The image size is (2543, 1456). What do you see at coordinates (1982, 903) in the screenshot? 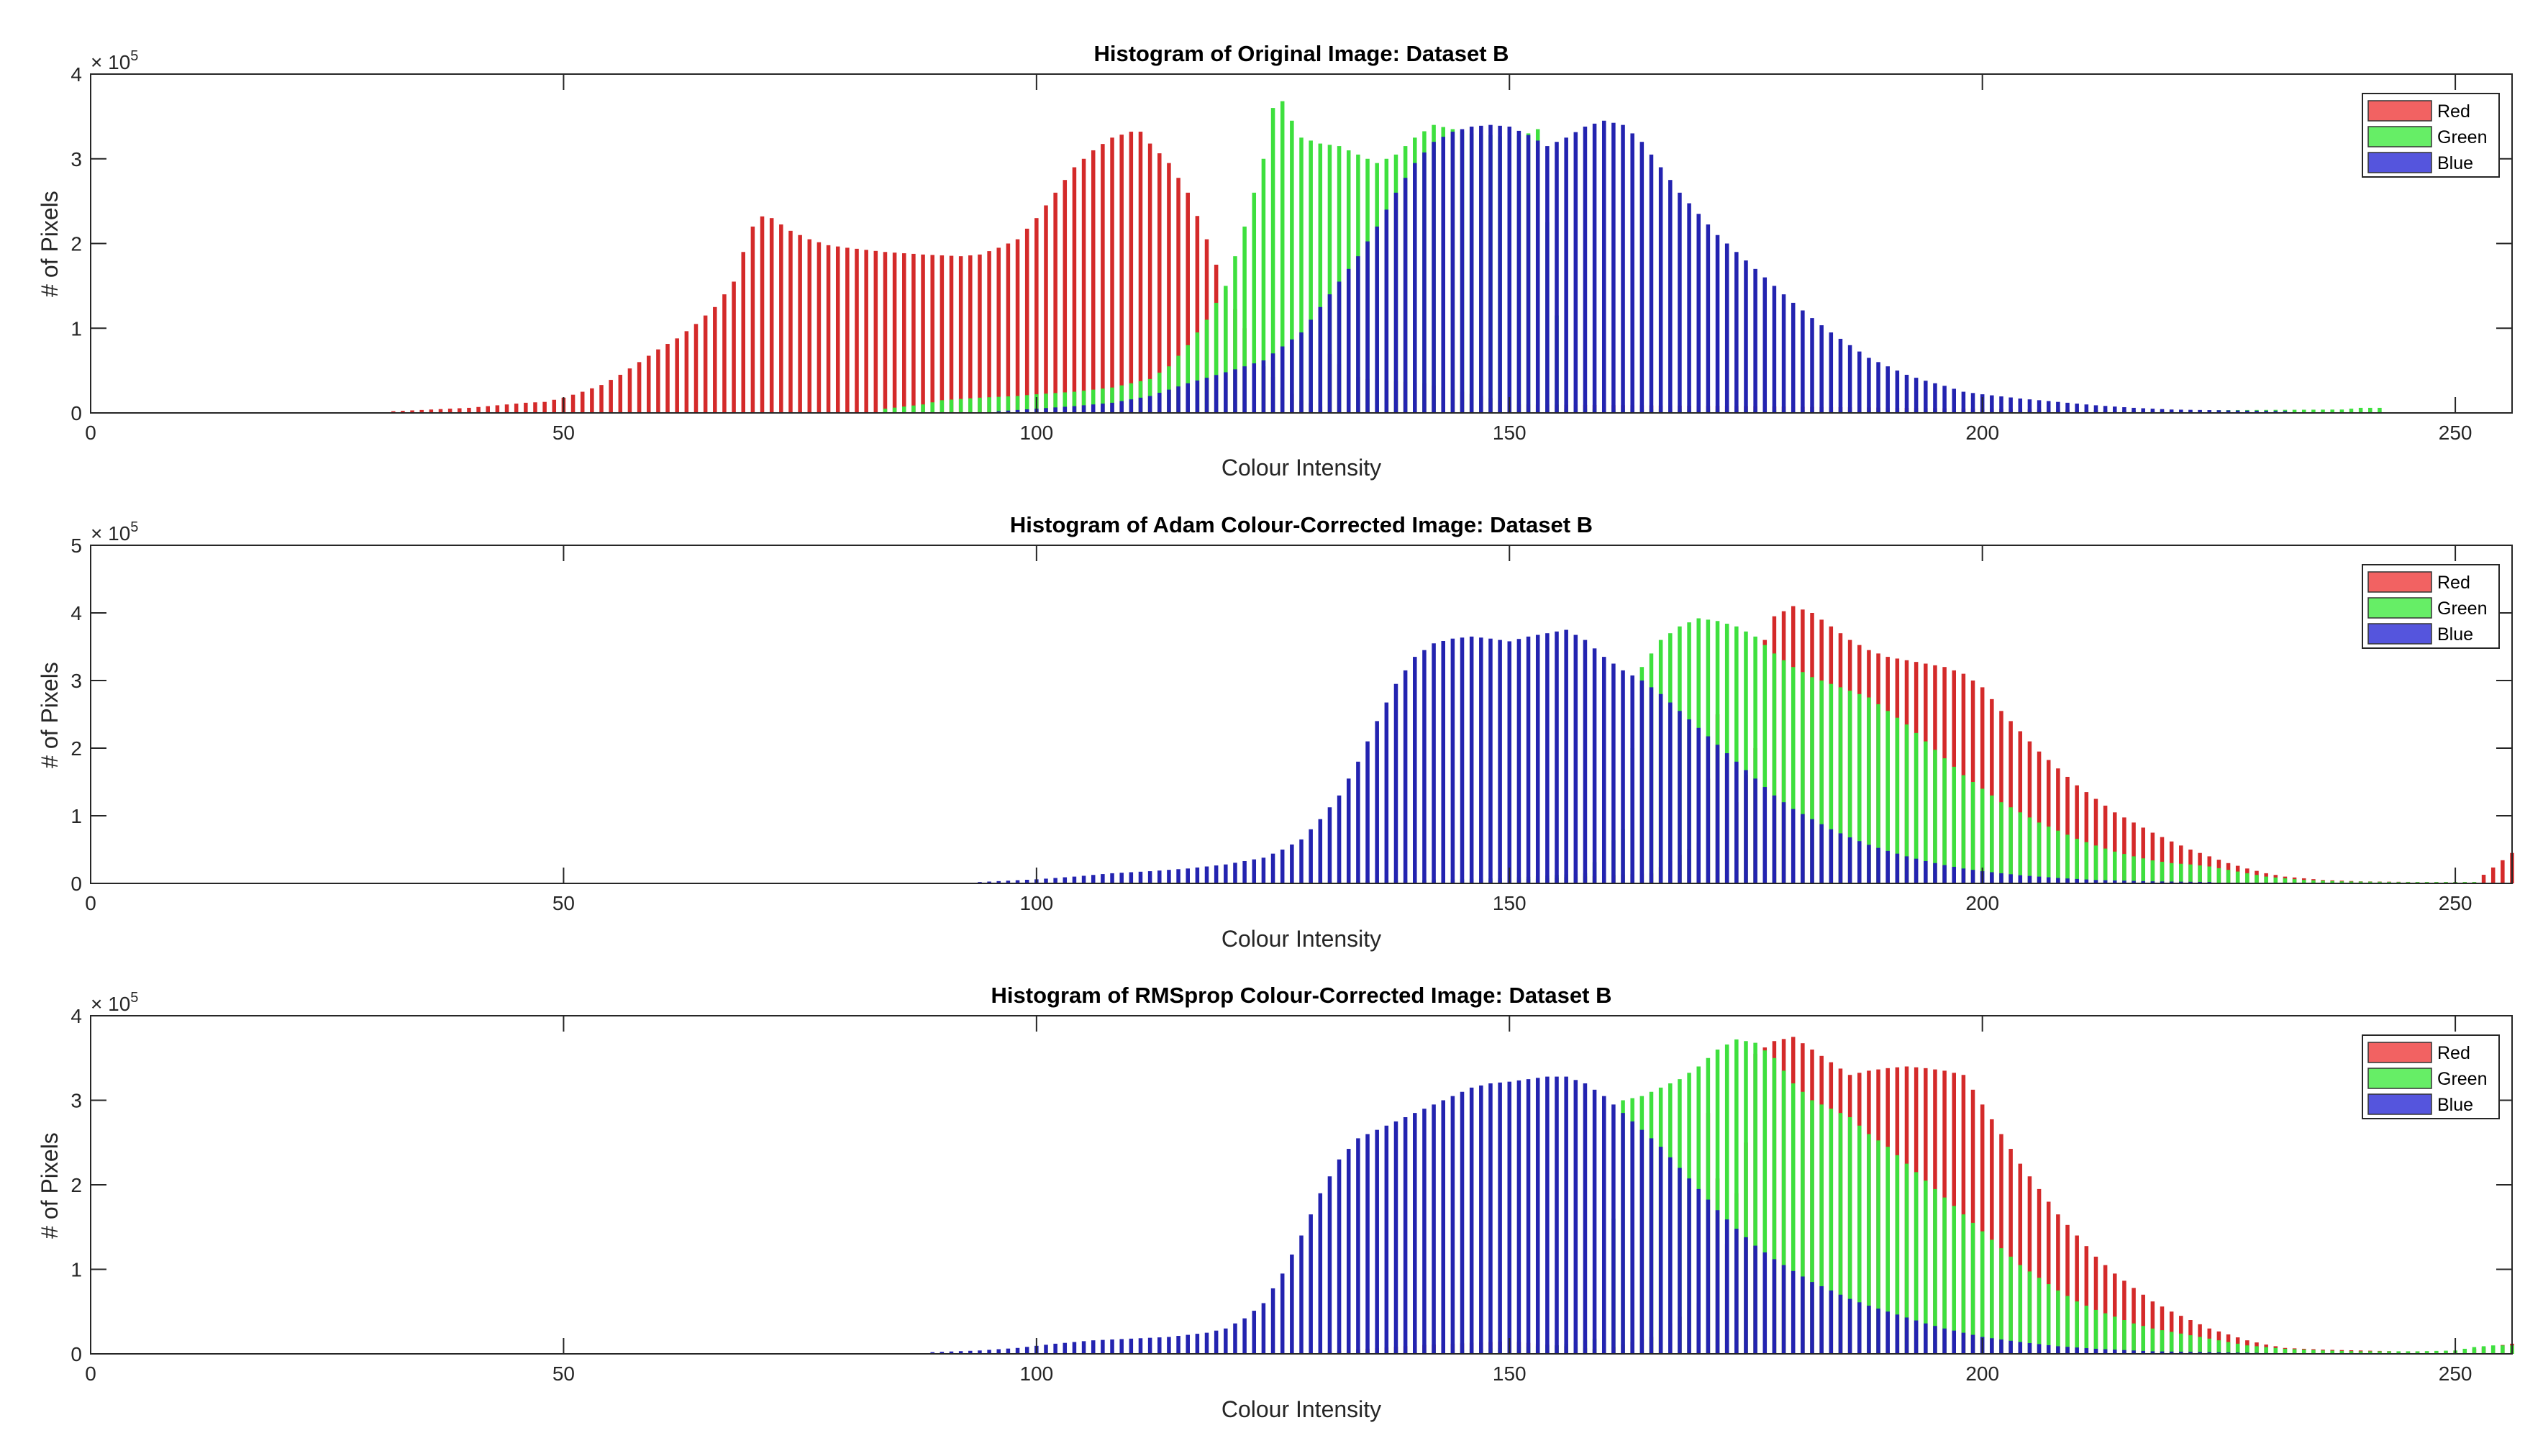
I see `x-tick-label: 200` at bounding box center [1982, 903].